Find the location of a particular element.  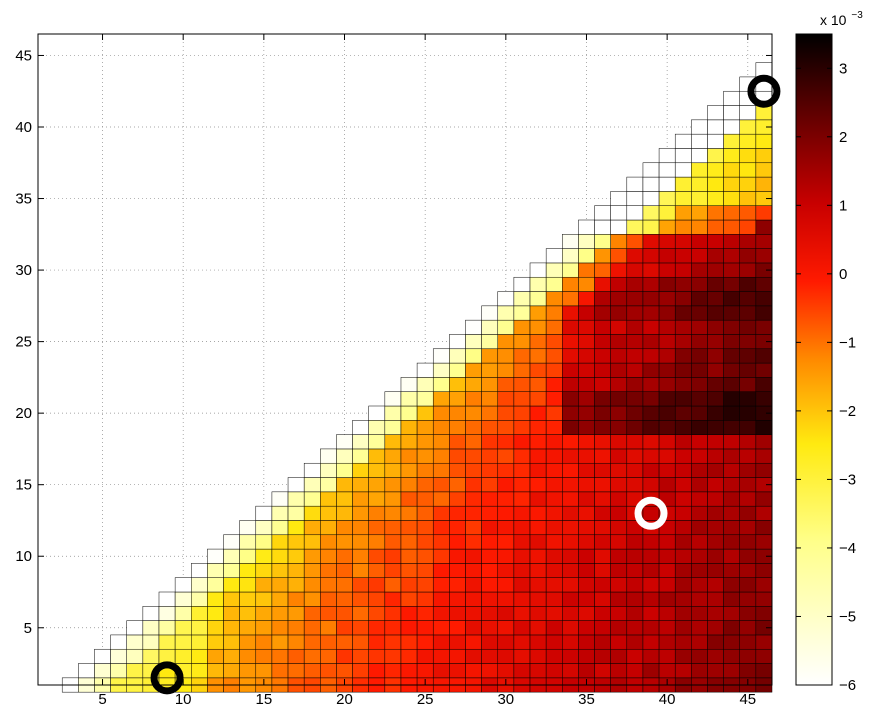

y-tick-label: 10 is located at coordinates (23, 556).